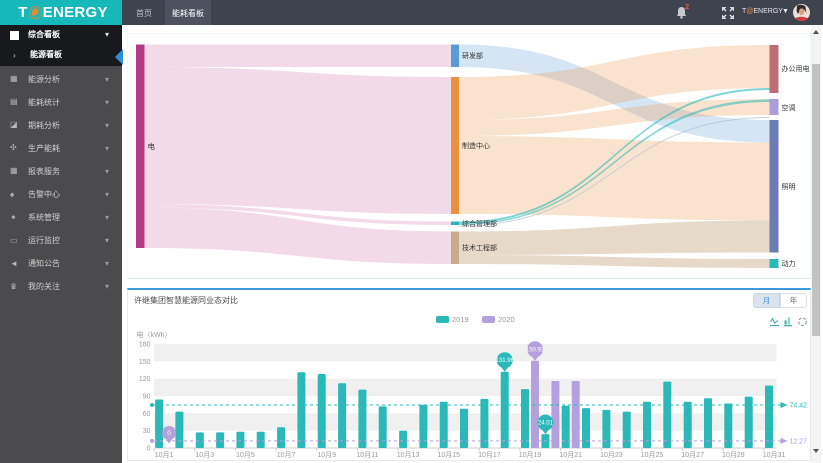 This screenshot has height=463, width=823. Describe the element at coordinates (795, 68) in the screenshot. I see `svg-text: 办公用电` at that location.